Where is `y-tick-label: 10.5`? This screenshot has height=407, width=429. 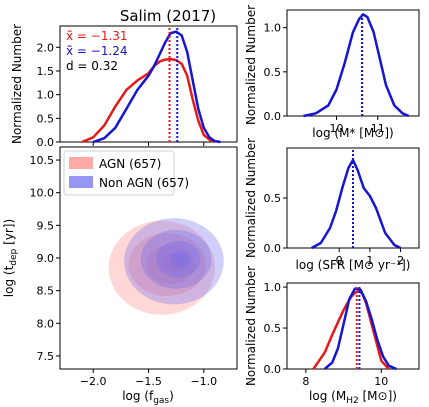
y-tick-label: 10.5 is located at coordinates (42, 160).